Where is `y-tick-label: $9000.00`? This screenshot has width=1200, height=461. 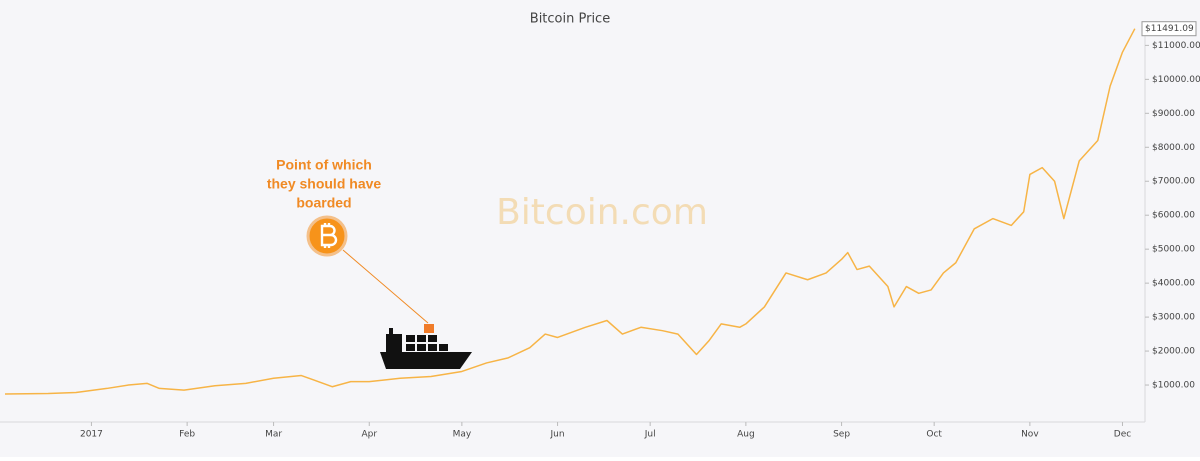 y-tick-label: $9000.00 is located at coordinates (1173, 114).